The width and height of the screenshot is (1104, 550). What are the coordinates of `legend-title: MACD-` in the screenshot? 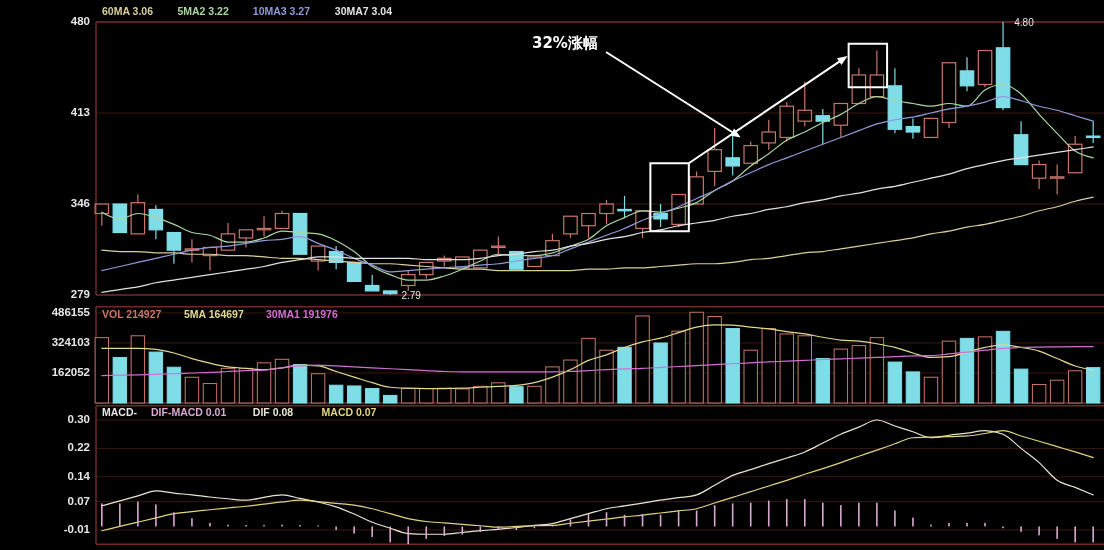 It's located at (120, 412).